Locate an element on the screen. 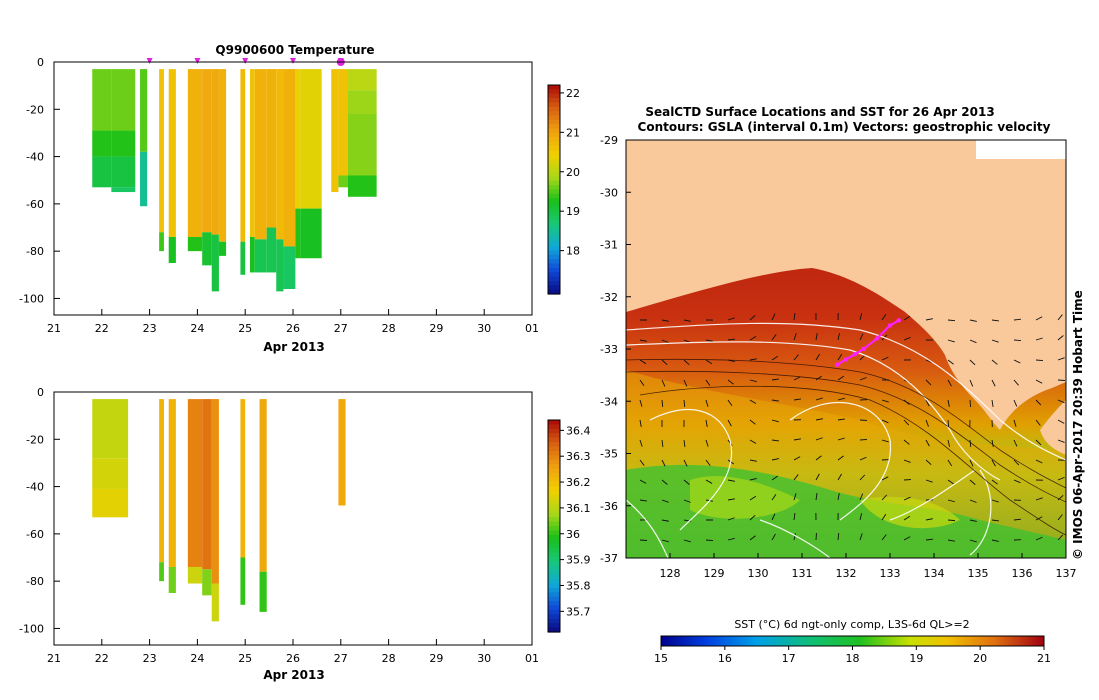 This screenshot has height=700, width=1099. x-tick-label: 21 is located at coordinates (54, 658).